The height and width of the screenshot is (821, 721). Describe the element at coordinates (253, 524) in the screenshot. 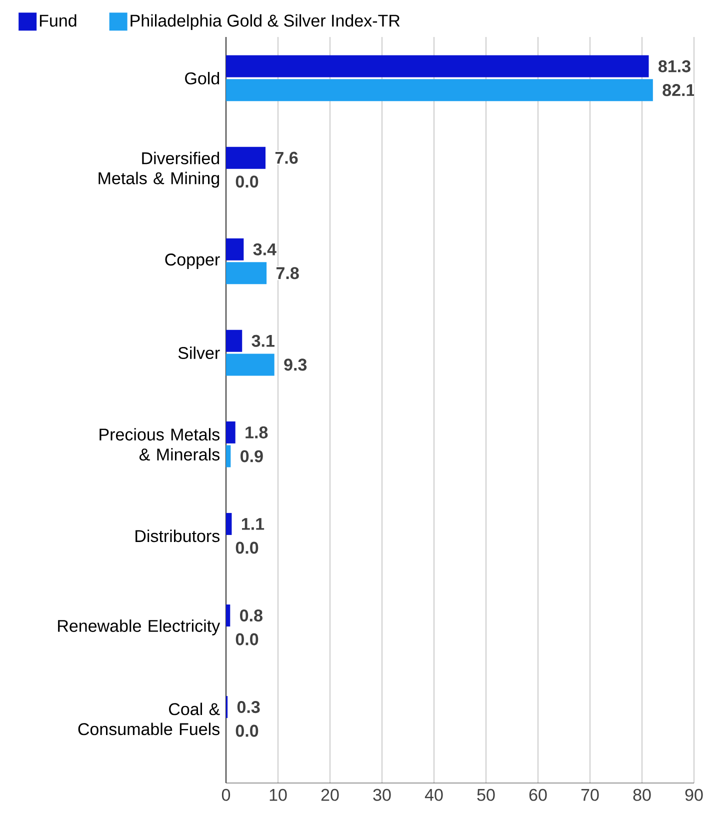

I see `data-label: 1.1` at that location.